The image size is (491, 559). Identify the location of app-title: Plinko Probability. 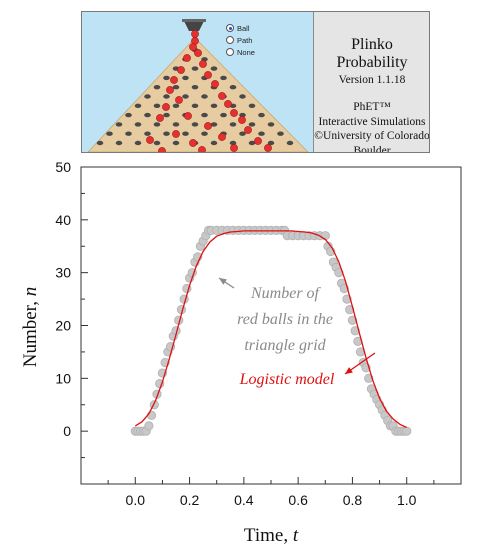
(372, 53).